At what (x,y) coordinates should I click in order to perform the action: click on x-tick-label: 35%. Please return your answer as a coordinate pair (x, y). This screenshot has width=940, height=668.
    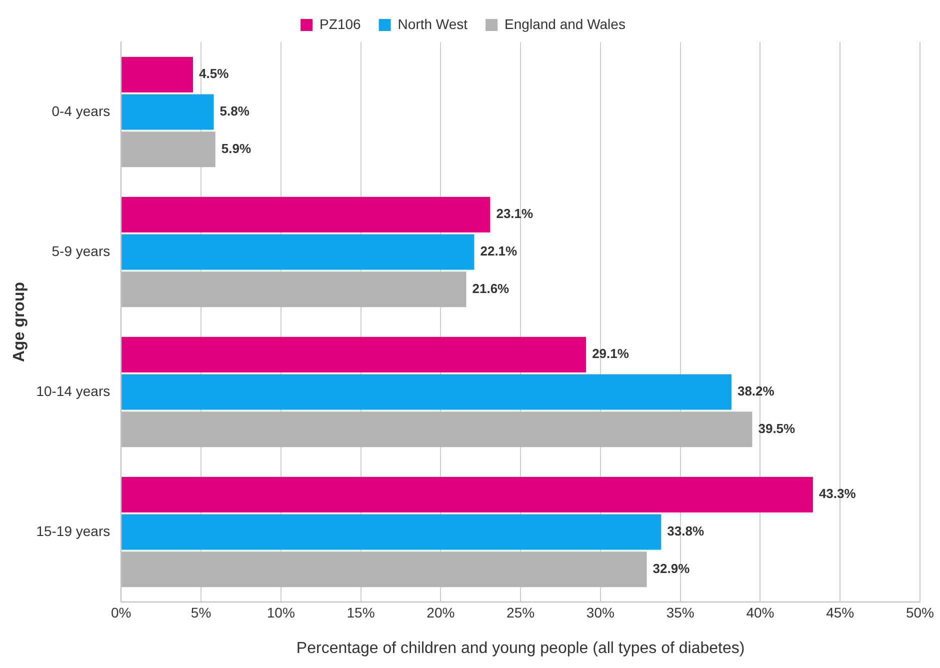
    Looking at the image, I should click on (680, 612).